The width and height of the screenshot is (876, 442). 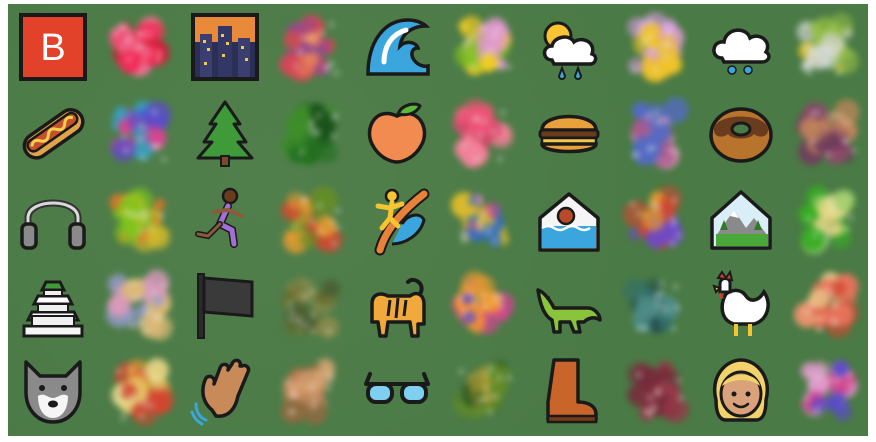 What do you see at coordinates (139, 219) in the screenshot?
I see `generated-headphone-icon` at bounding box center [139, 219].